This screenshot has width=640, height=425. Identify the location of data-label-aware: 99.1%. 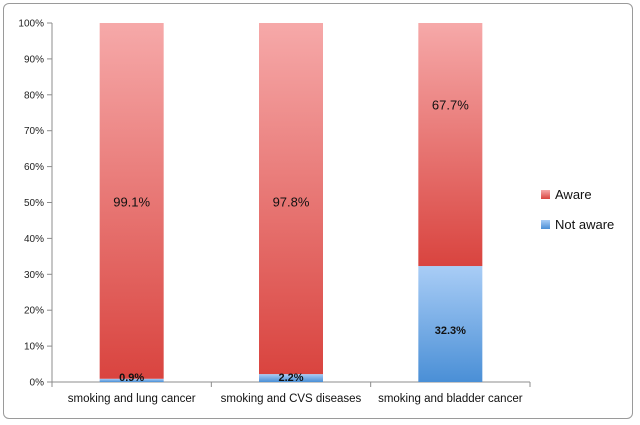
(131, 202).